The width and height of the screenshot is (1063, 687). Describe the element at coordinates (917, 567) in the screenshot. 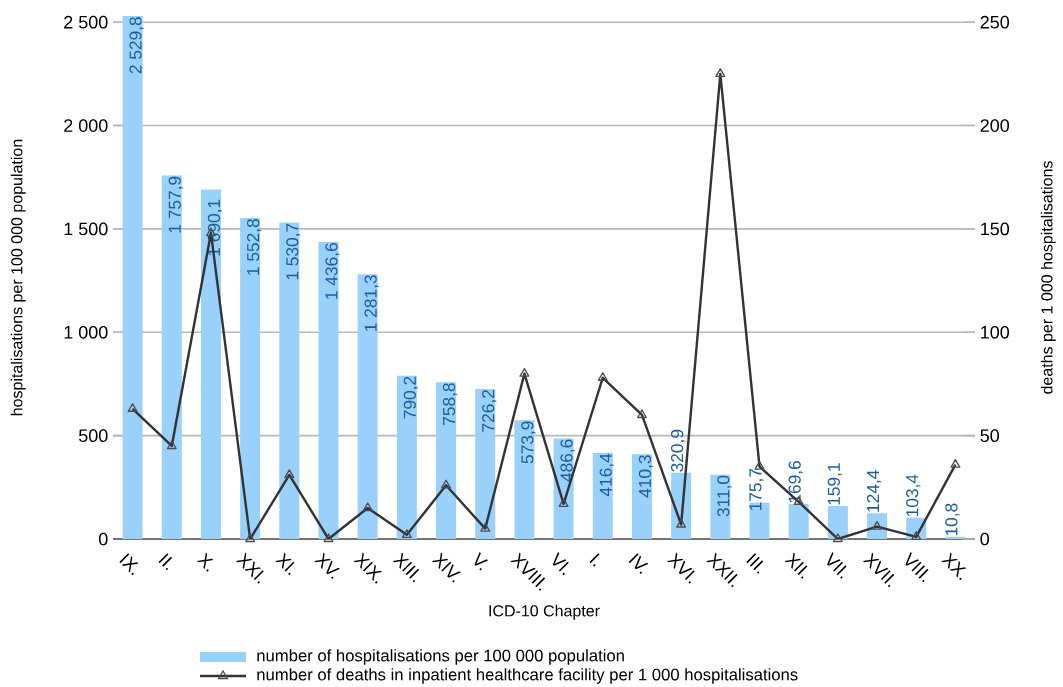

I see `x-tick-label: VIII.` at that location.